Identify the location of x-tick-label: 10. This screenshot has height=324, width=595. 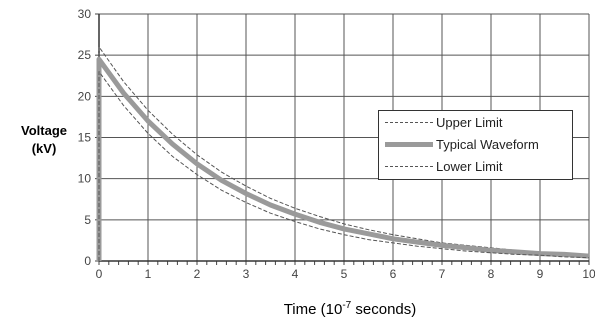
(588, 274).